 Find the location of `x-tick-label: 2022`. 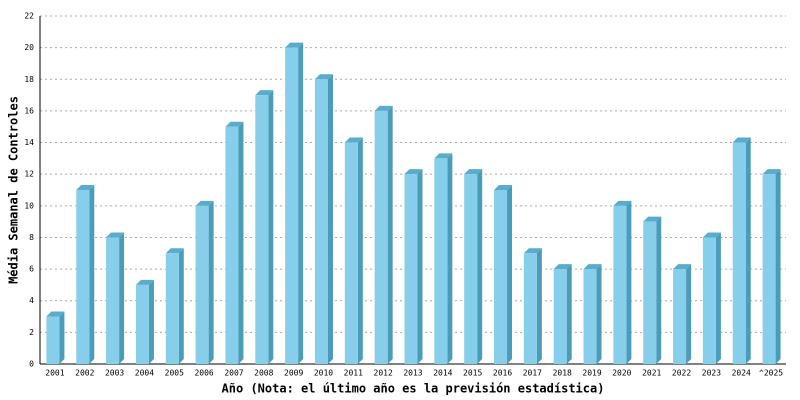

x-tick-label: 2022 is located at coordinates (681, 373).